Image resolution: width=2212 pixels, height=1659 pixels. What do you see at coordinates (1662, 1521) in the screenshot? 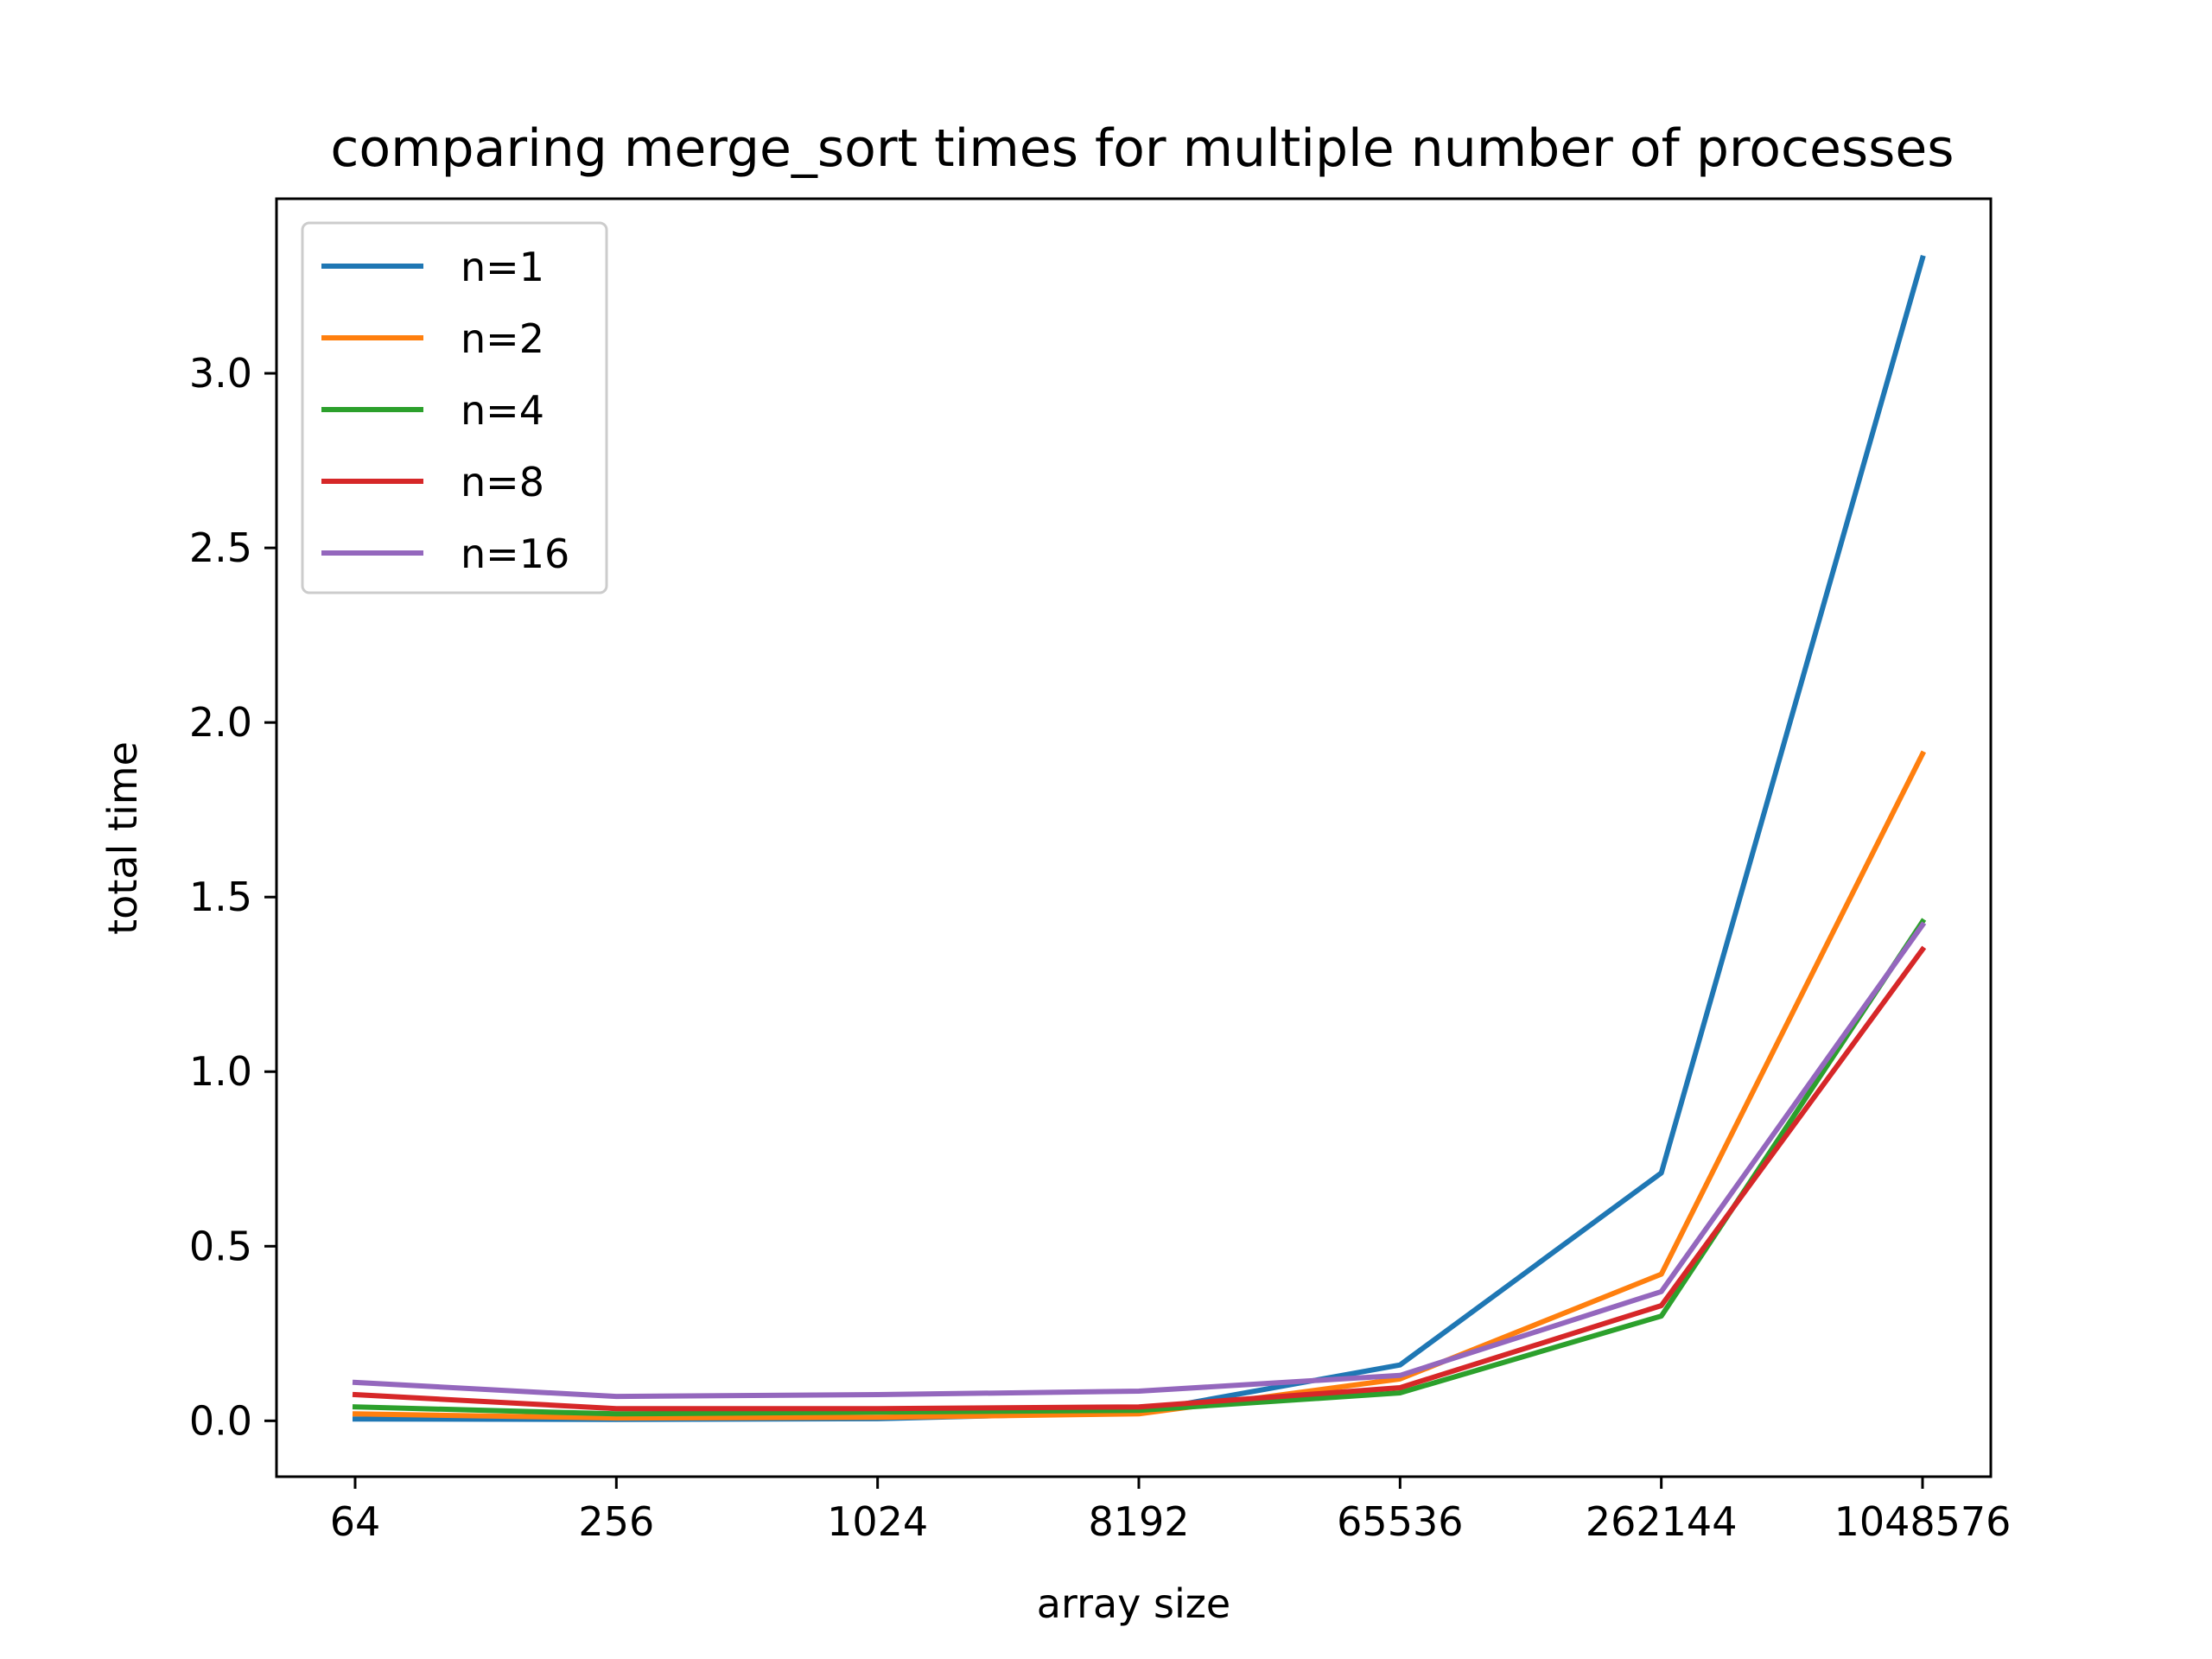
I see `x-tick-label: 262144` at bounding box center [1662, 1521].